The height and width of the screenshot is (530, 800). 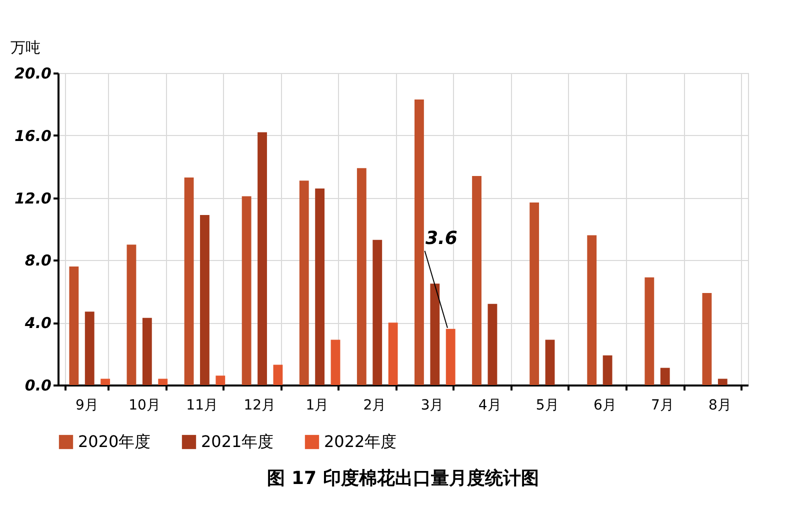 What do you see at coordinates (442, 238) in the screenshot?
I see `data-label: 3.6` at bounding box center [442, 238].